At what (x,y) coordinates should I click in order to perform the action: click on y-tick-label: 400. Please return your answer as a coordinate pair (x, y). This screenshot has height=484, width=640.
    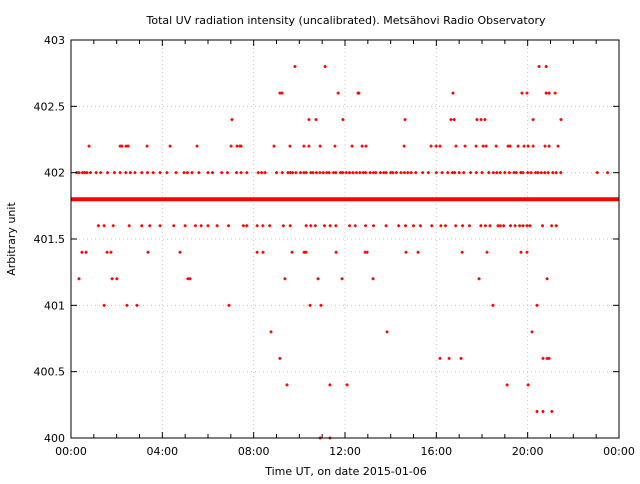
    Looking at the image, I should click on (54, 438).